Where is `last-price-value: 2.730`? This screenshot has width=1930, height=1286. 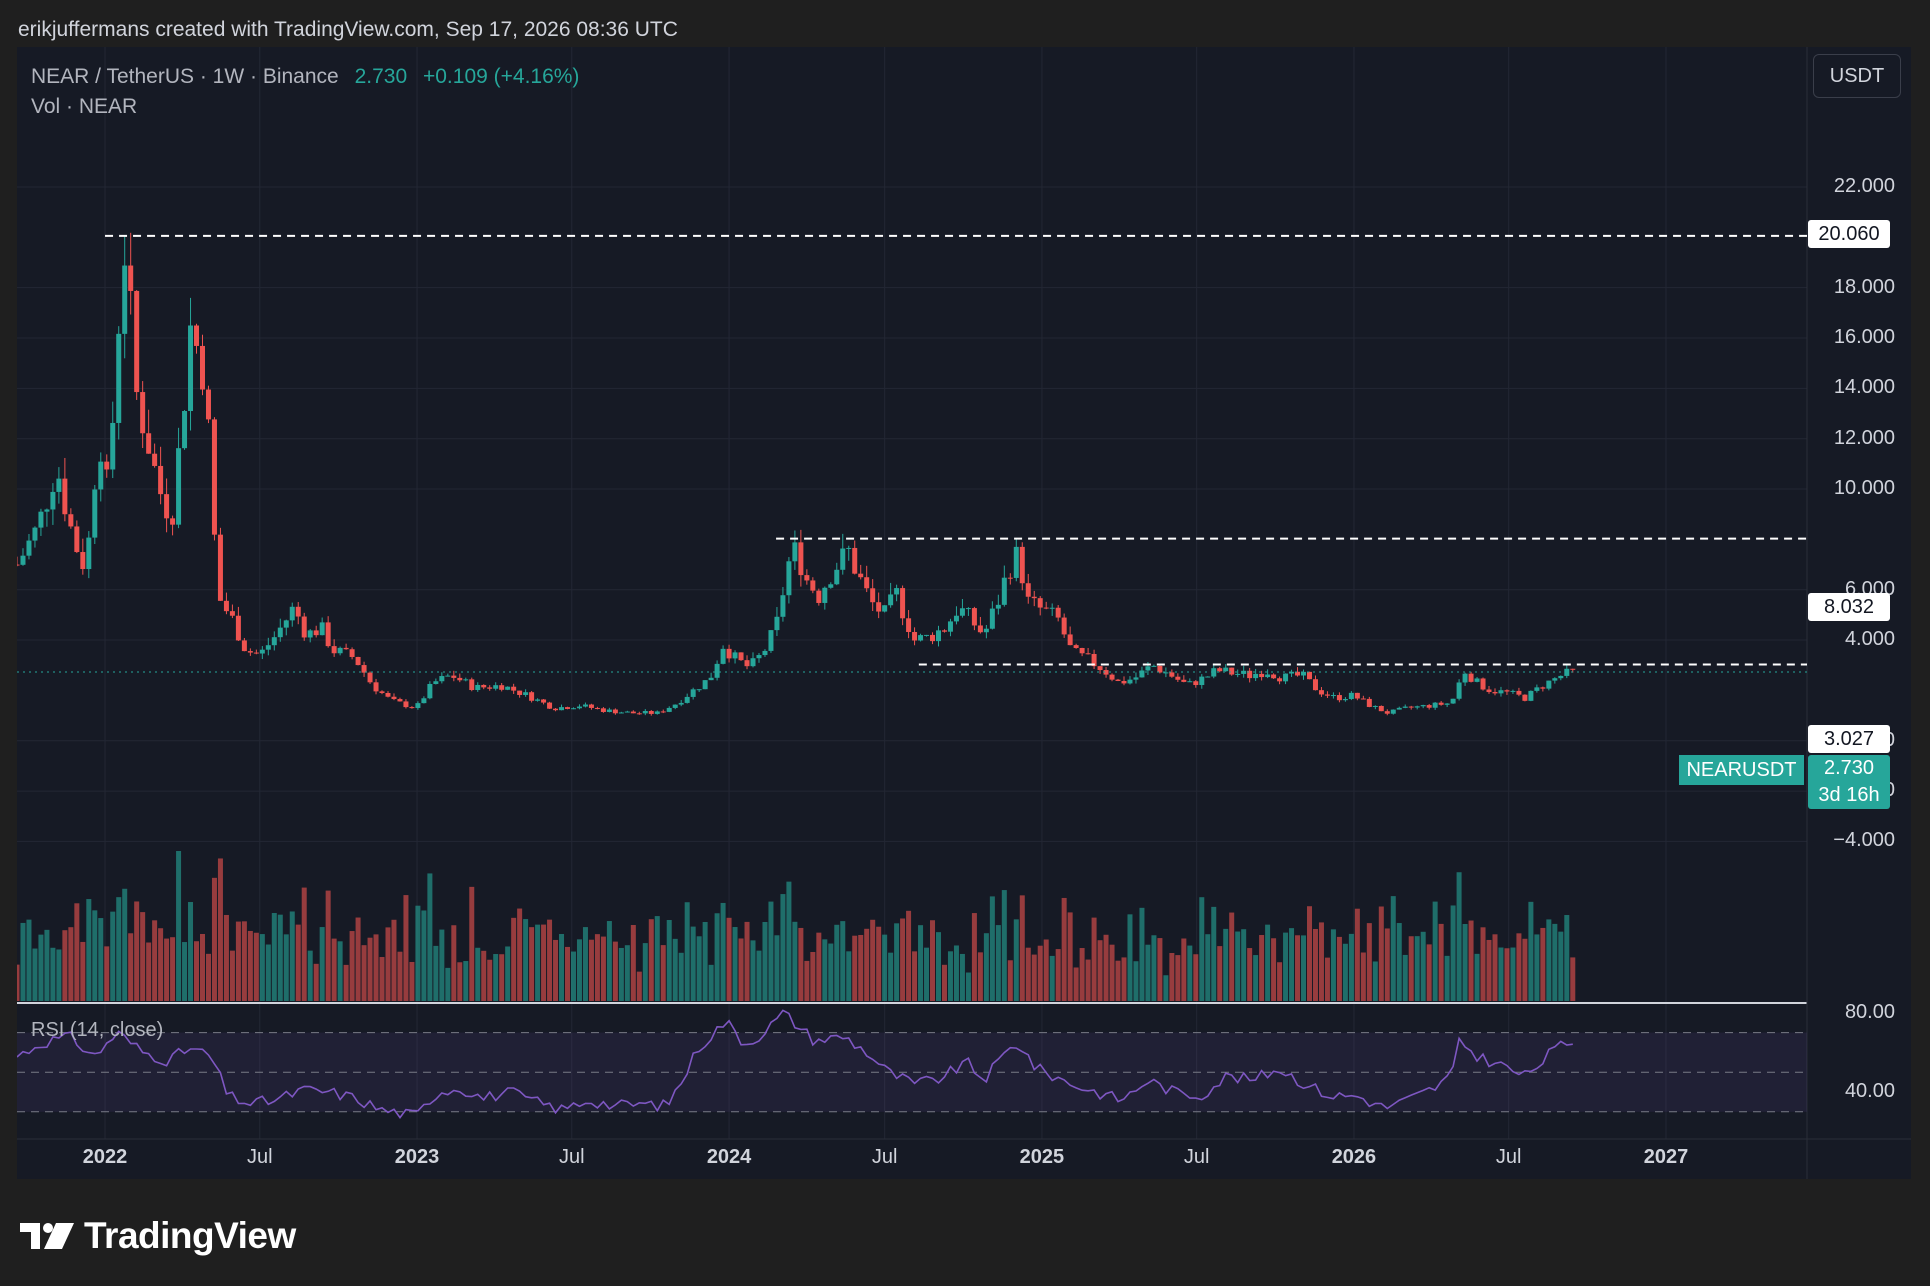
last-price-value: 2.730 is located at coordinates (1849, 768).